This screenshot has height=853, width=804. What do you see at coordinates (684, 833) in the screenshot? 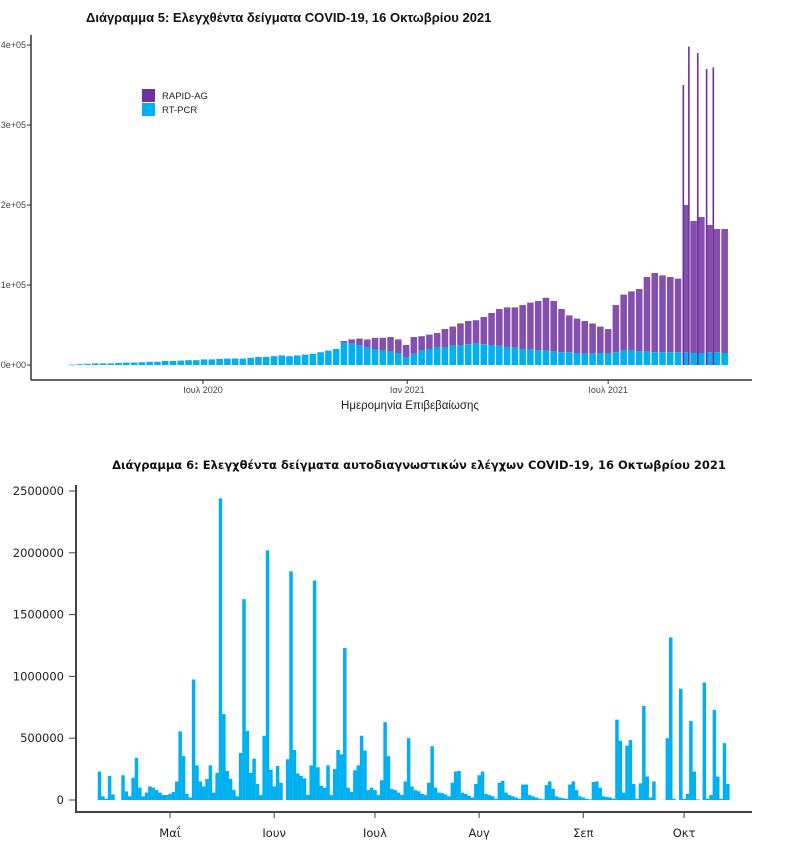
I see `x-tick-label: Οκτ` at bounding box center [684, 833].